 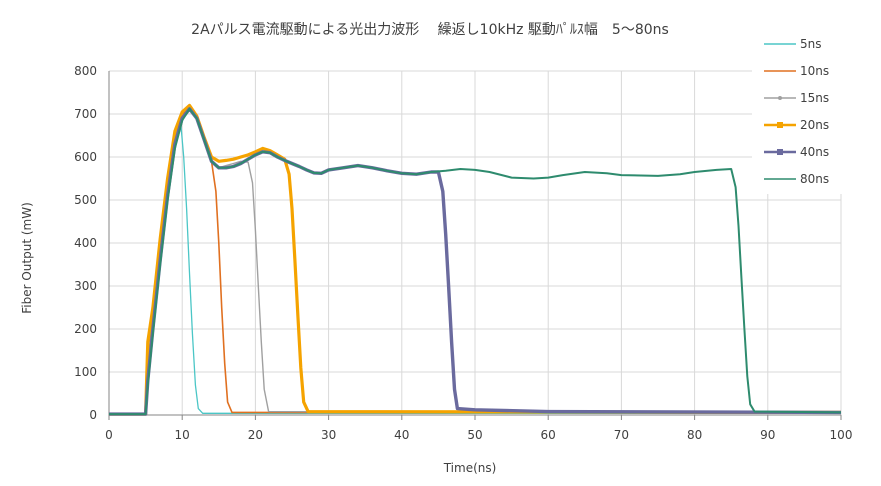 I want to click on legend-label-40ns: 40ns, so click(x=814, y=152).